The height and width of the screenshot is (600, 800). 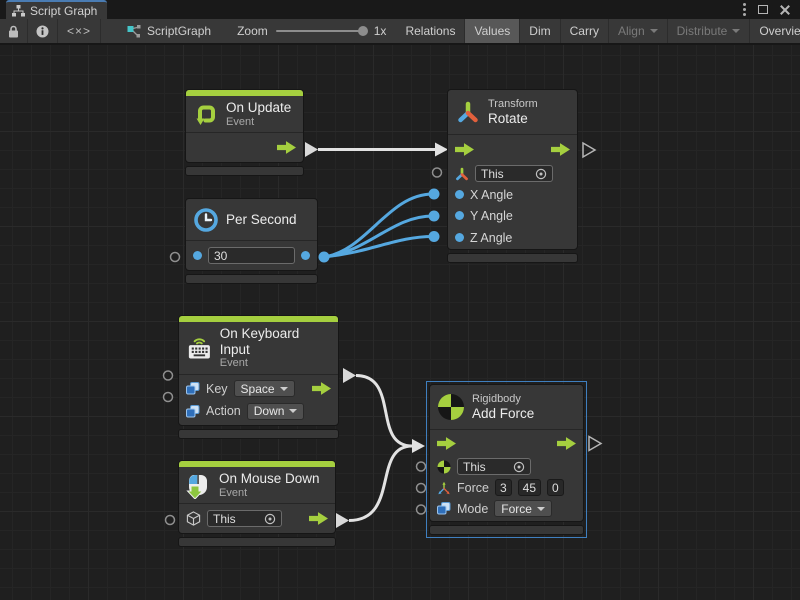 What do you see at coordinates (451, 407) in the screenshot?
I see `rigidbody-icon` at bounding box center [451, 407].